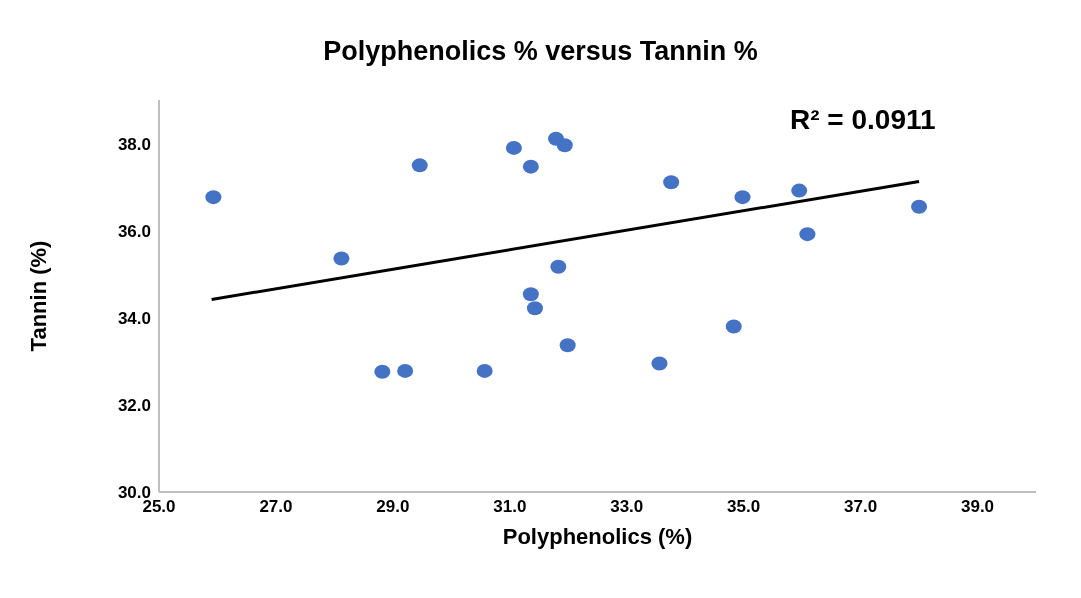 The height and width of the screenshot is (598, 1081). Describe the element at coordinates (597, 536) in the screenshot. I see `x-axis-title: Polyphenolics (%)` at that location.